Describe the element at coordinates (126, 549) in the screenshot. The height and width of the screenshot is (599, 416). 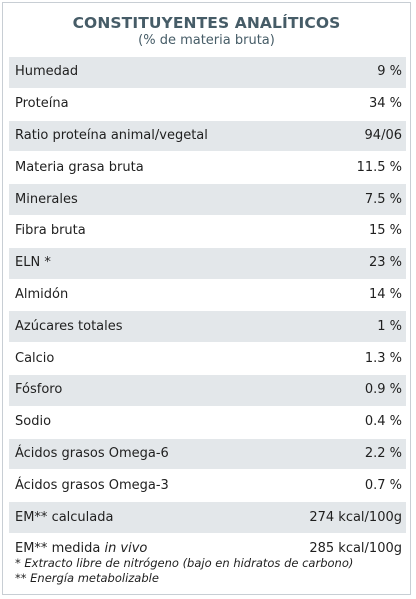
I see `row-label-italic: in vivo` at that location.